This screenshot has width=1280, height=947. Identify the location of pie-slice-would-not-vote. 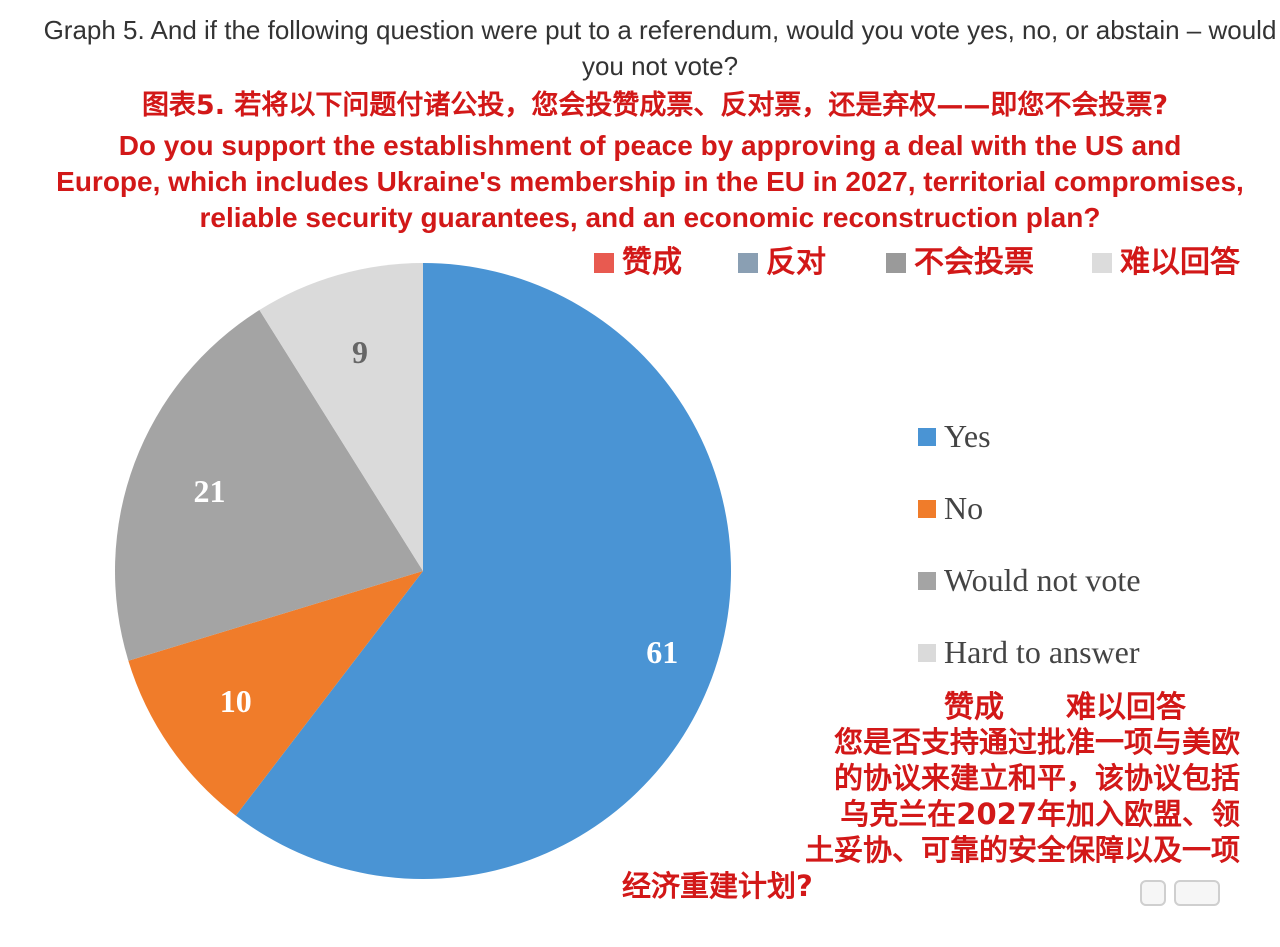
(268, 485).